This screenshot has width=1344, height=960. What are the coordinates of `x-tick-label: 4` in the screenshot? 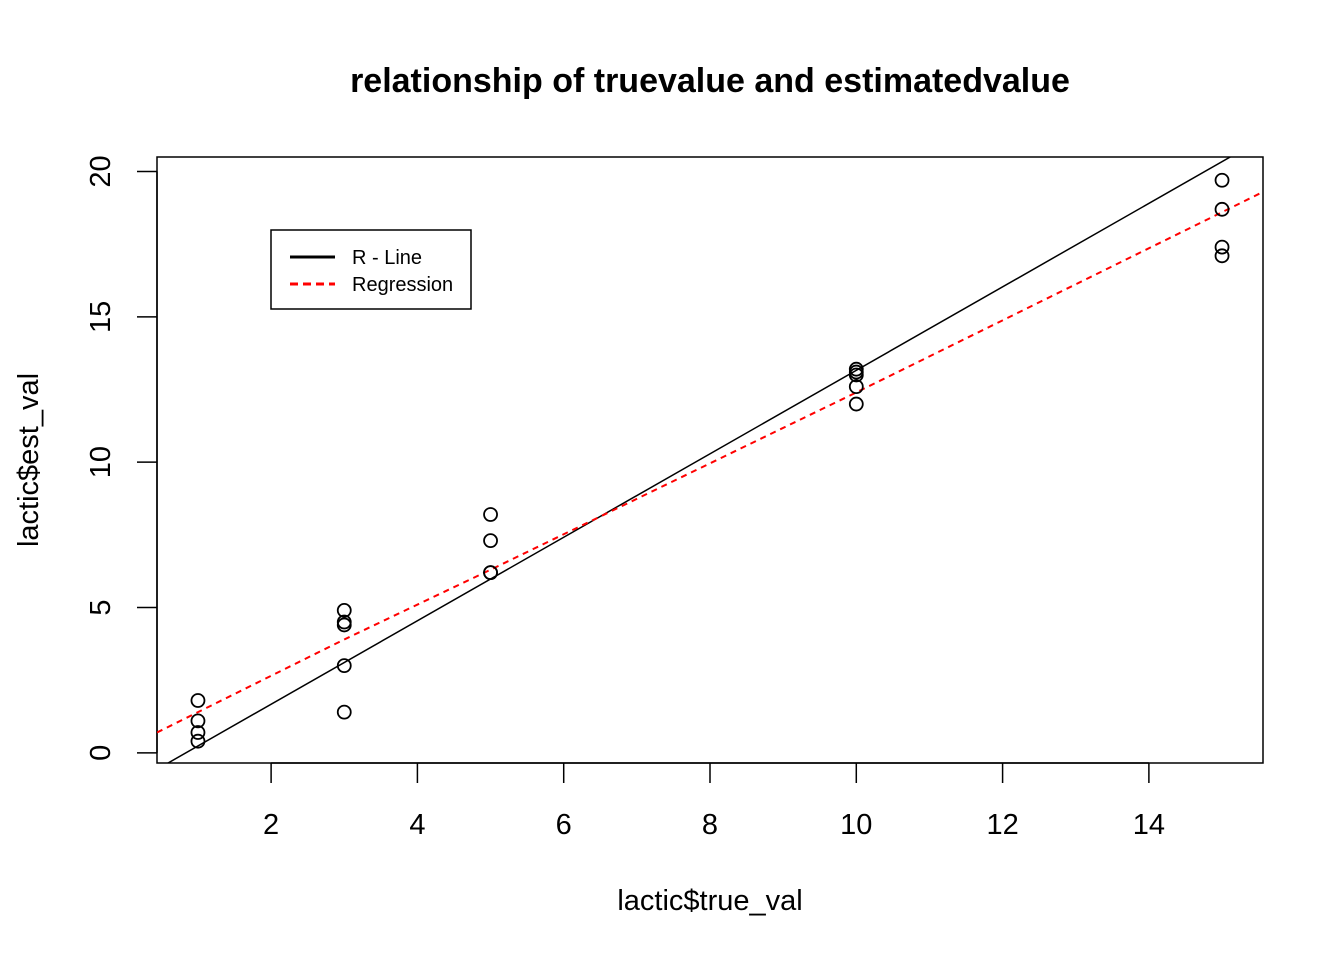 It's located at (417, 825).